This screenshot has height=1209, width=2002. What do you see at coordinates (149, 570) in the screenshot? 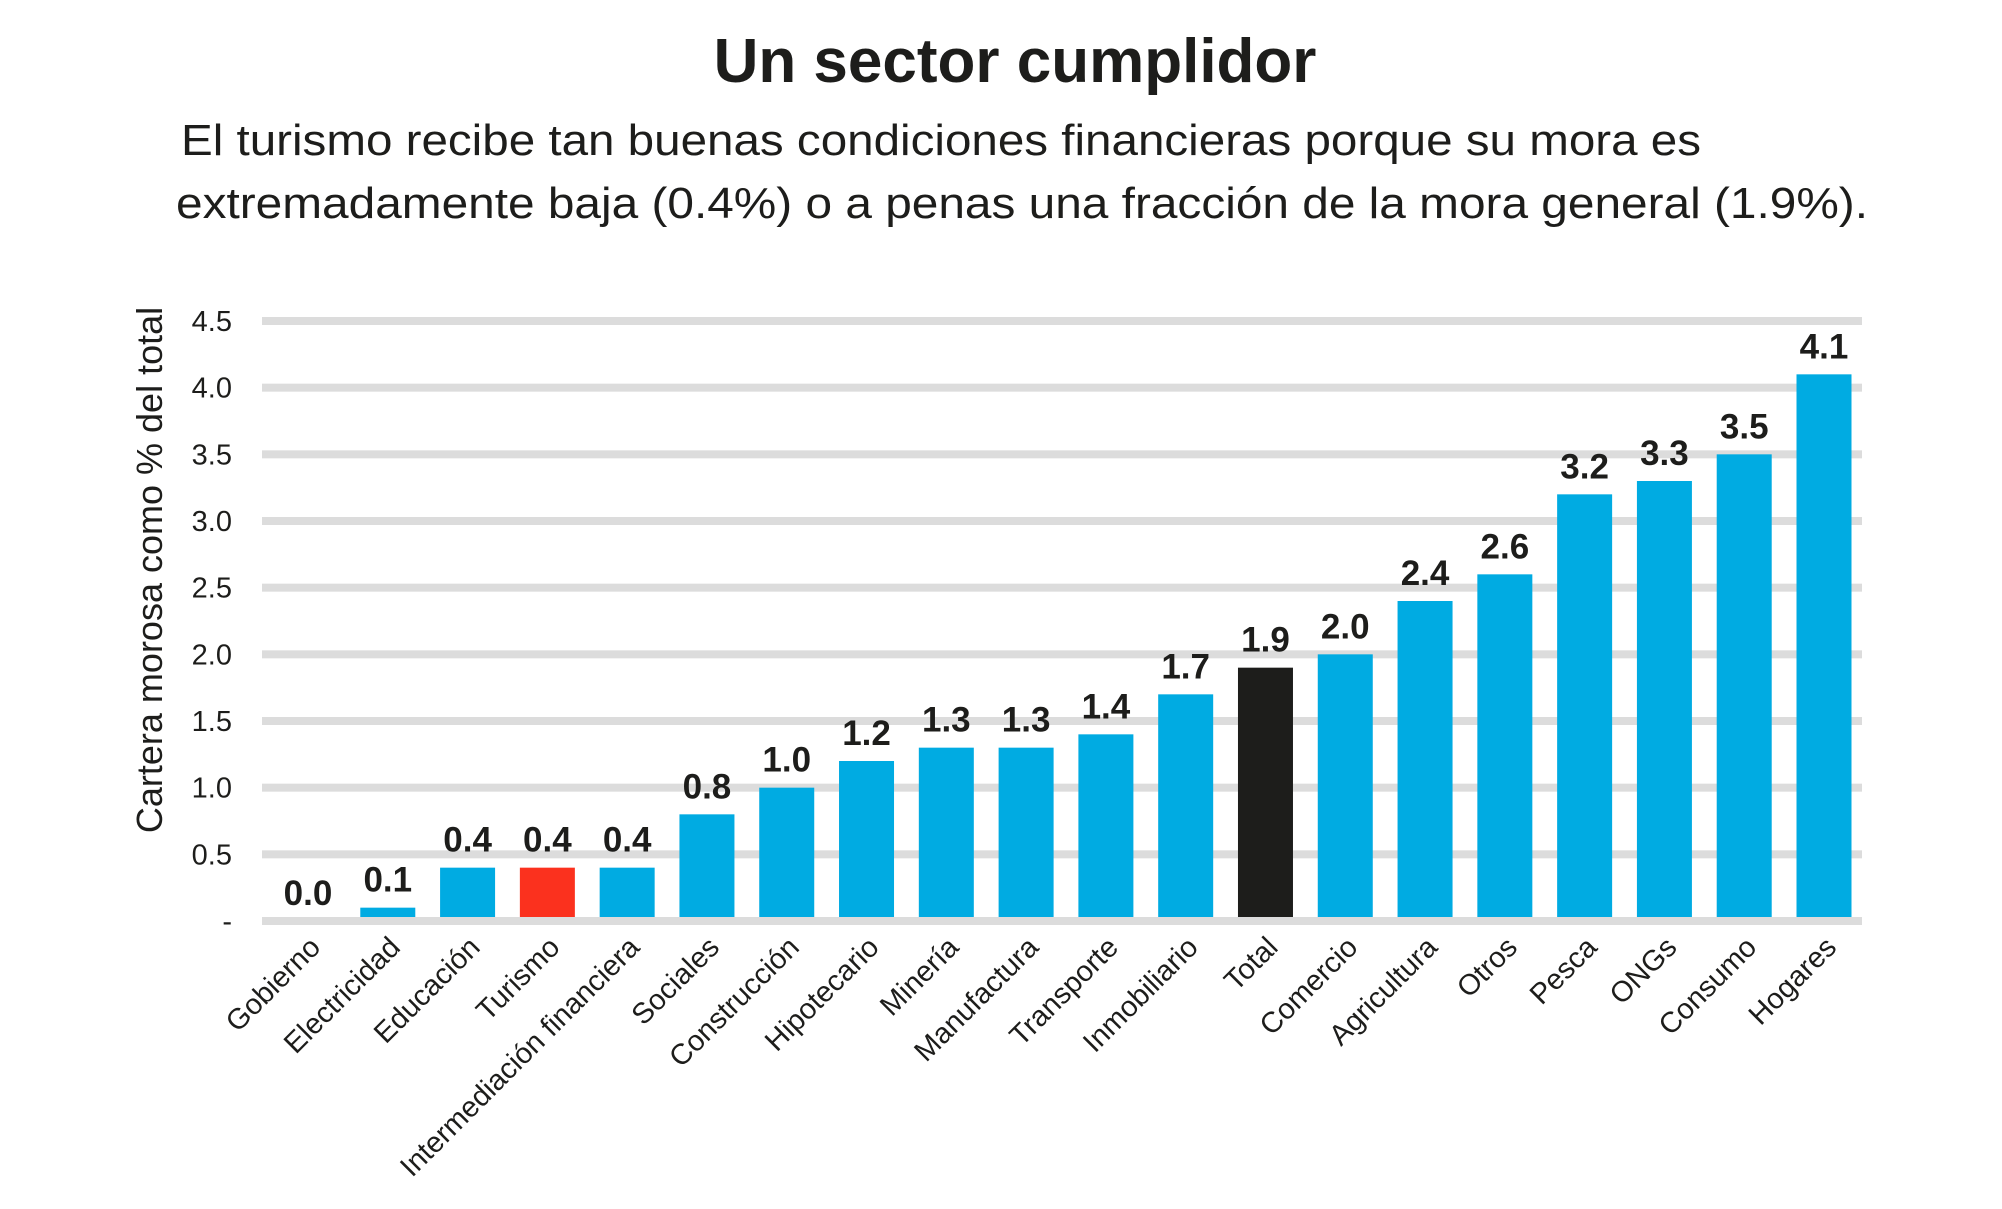
I see `y-axis-label: Cartera morosa como % del total` at bounding box center [149, 570].